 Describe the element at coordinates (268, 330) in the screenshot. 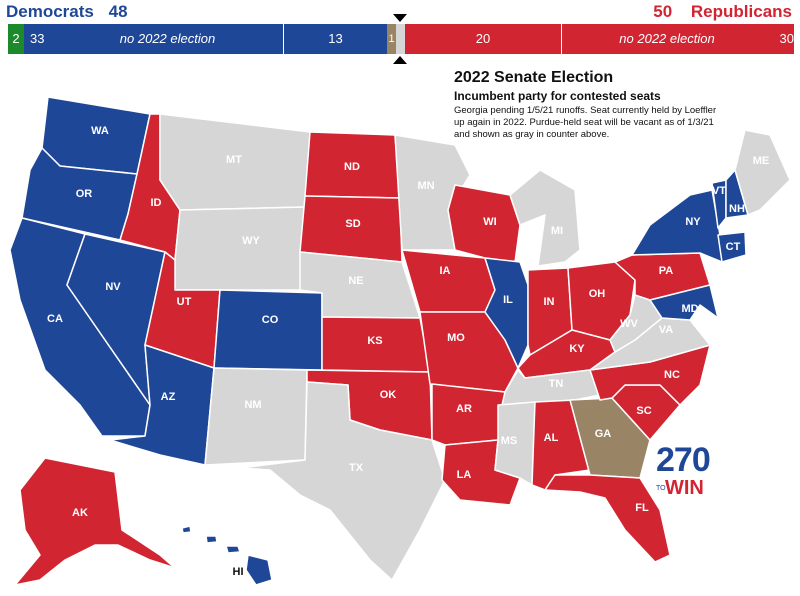

I see `state-co` at that location.